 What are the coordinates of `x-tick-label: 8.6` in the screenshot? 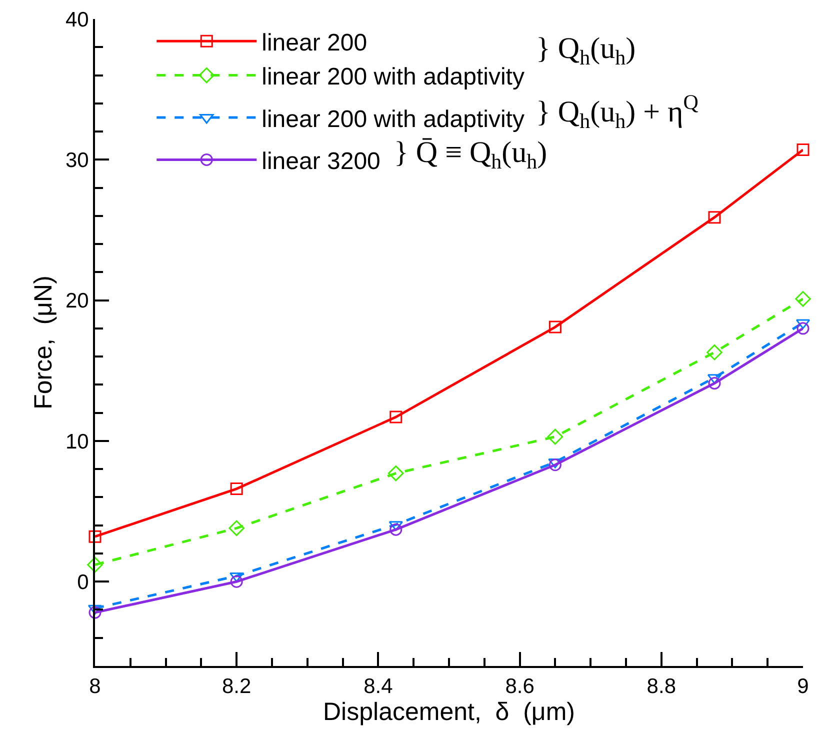 It's located at (519, 686).